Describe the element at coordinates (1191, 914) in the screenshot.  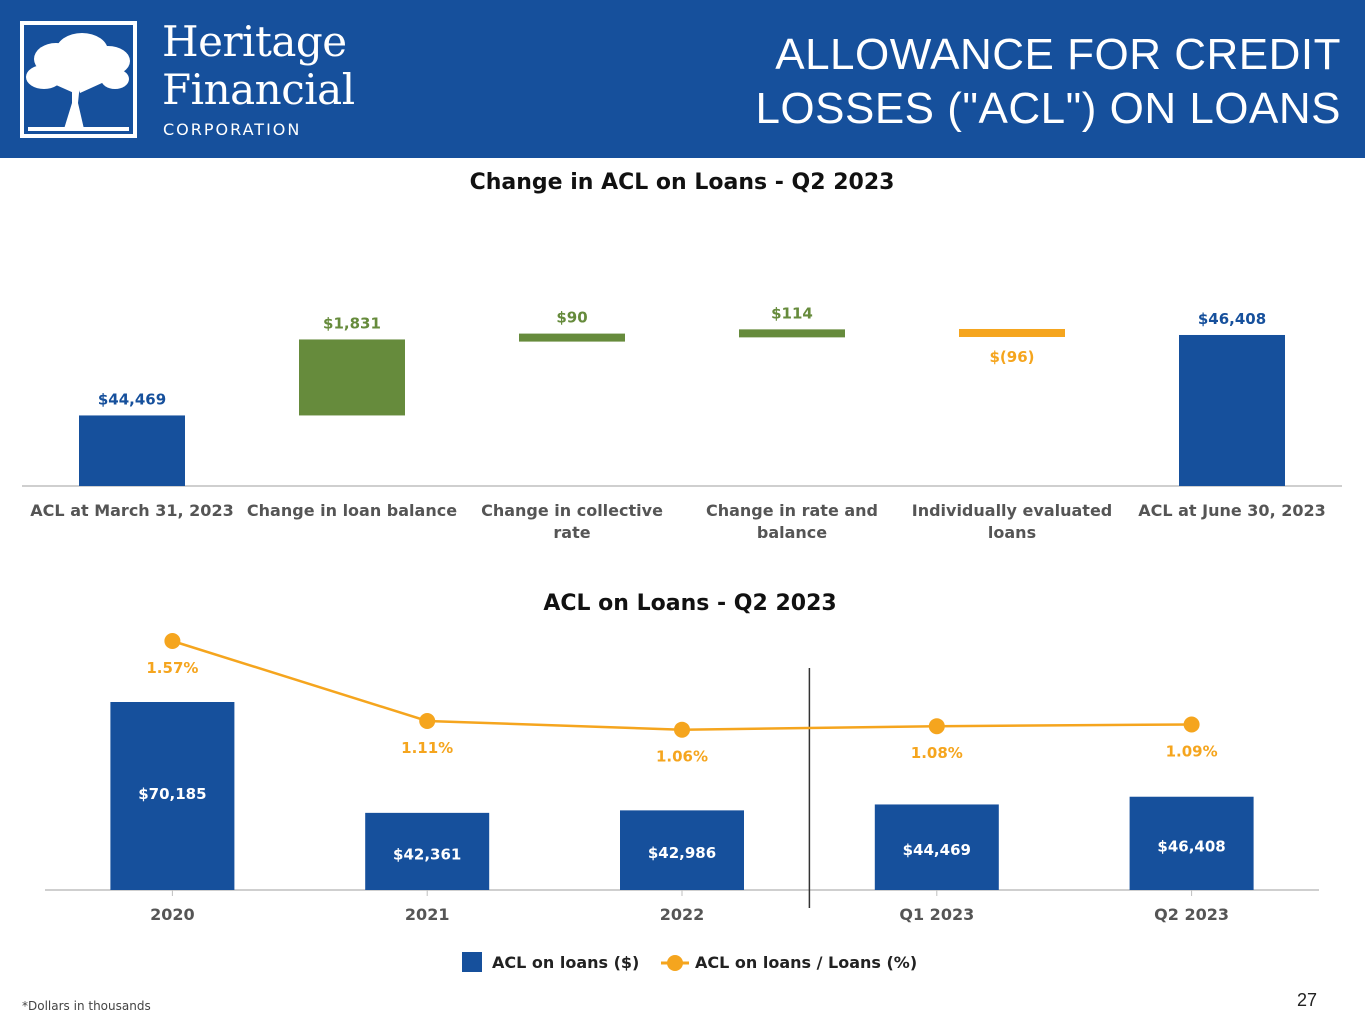
I see `acl-category-label: Q2 2023` at that location.